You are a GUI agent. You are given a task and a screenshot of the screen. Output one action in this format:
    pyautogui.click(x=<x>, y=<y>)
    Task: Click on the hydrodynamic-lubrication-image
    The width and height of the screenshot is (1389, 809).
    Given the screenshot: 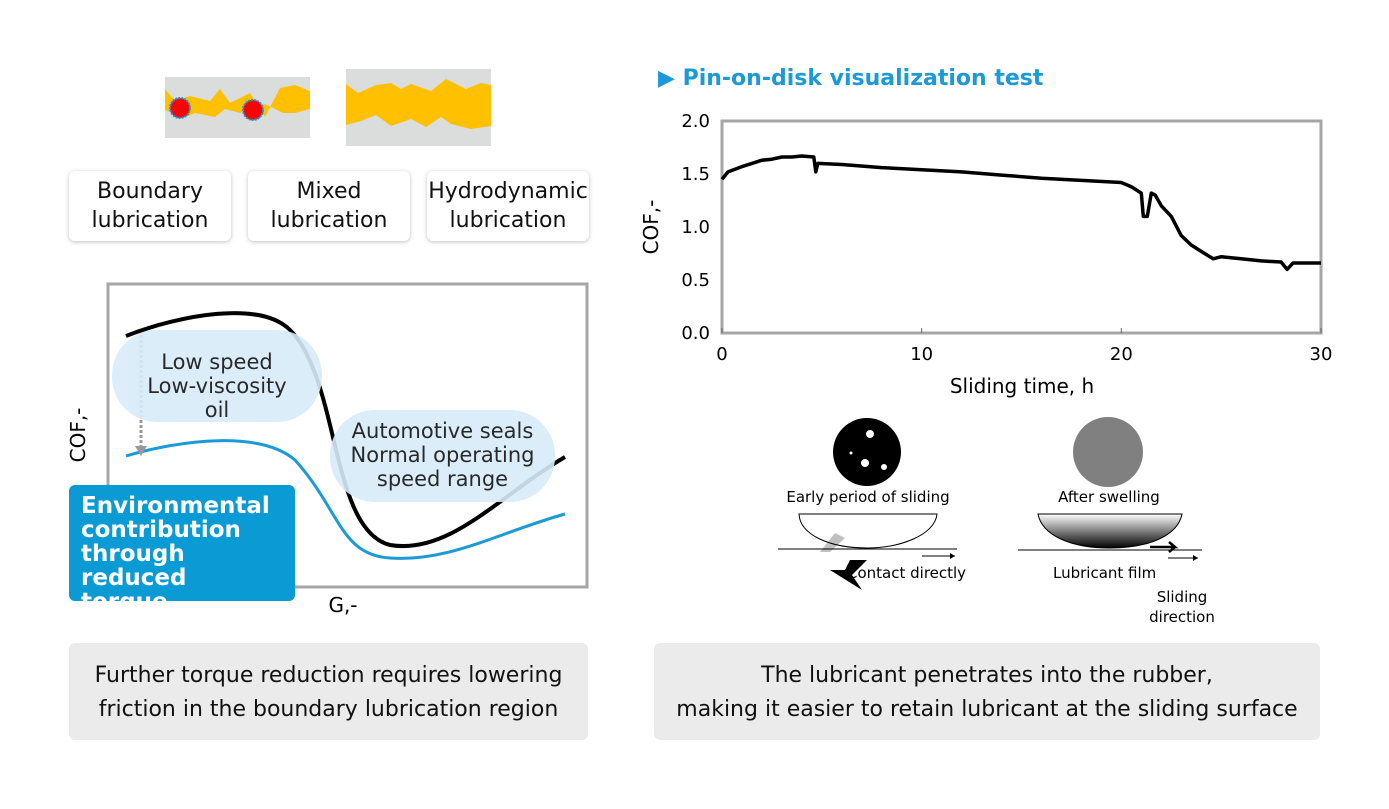 What is the action you would take?
    pyautogui.click(x=418, y=107)
    